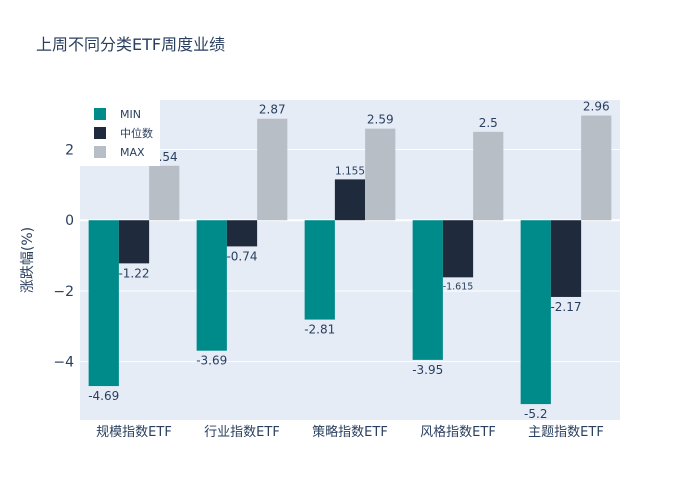 This screenshot has width=700, height=504. Describe the element at coordinates (458, 286) in the screenshot. I see `data-label: -1.615` at that location.